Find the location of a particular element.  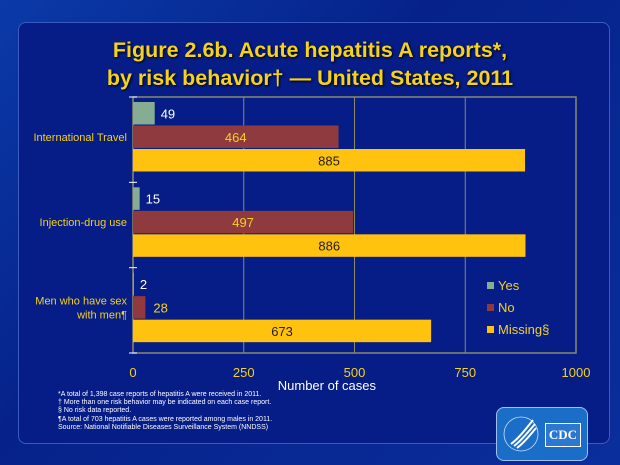

footnote: § No risk data reported. is located at coordinates (95, 411).